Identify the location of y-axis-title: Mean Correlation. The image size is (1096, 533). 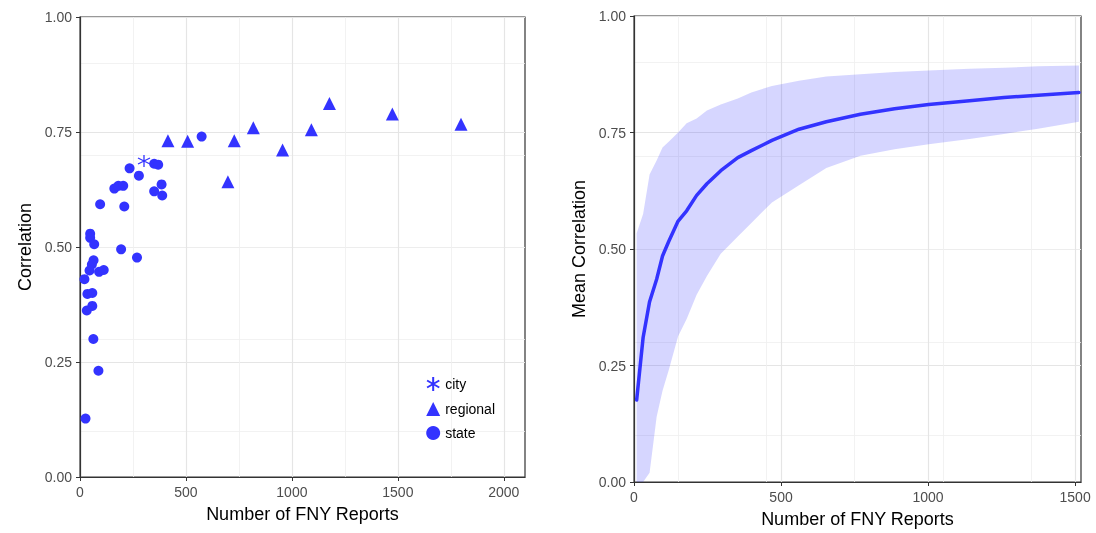
(578, 249).